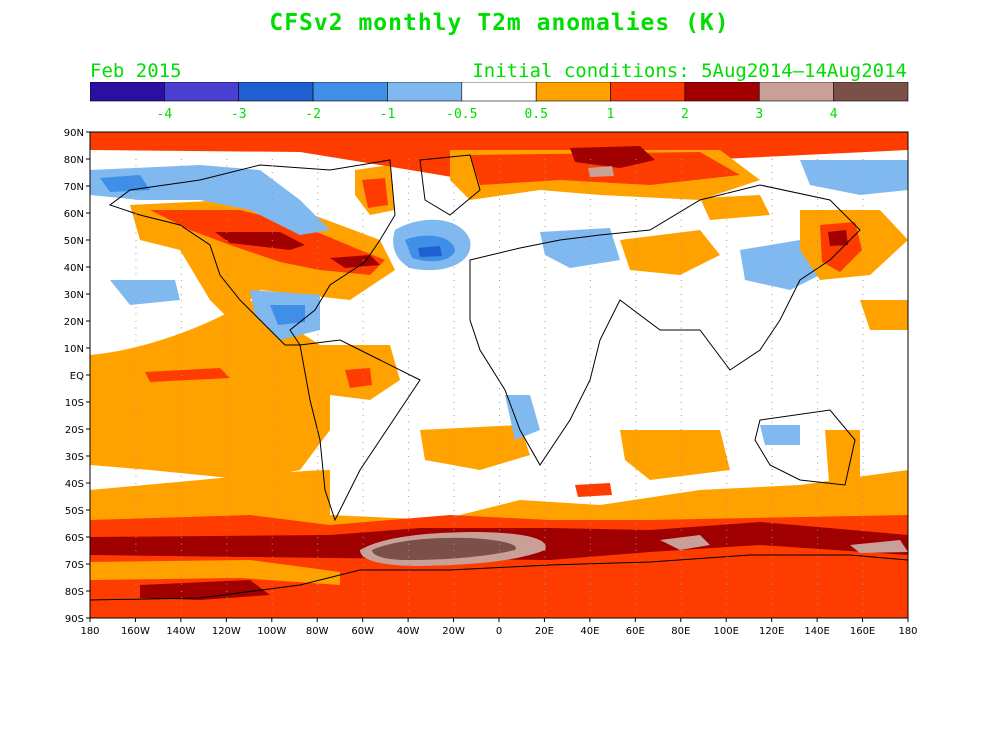 The width and height of the screenshot is (999, 750). What do you see at coordinates (535, 114) in the screenshot?
I see `colorbar-label: 0.5` at bounding box center [535, 114].